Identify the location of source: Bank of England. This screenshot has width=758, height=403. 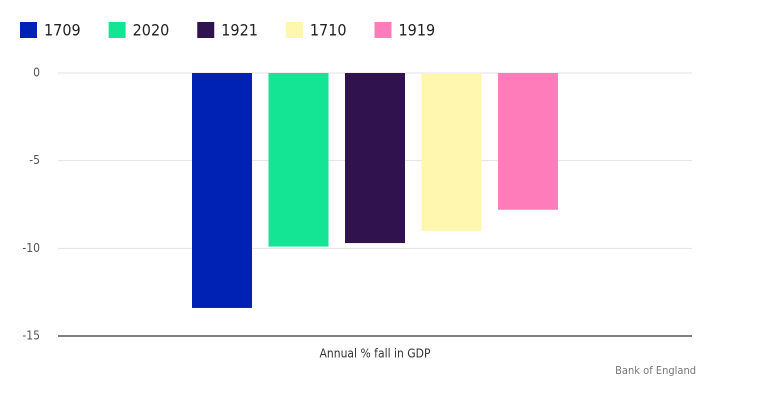
(655, 370).